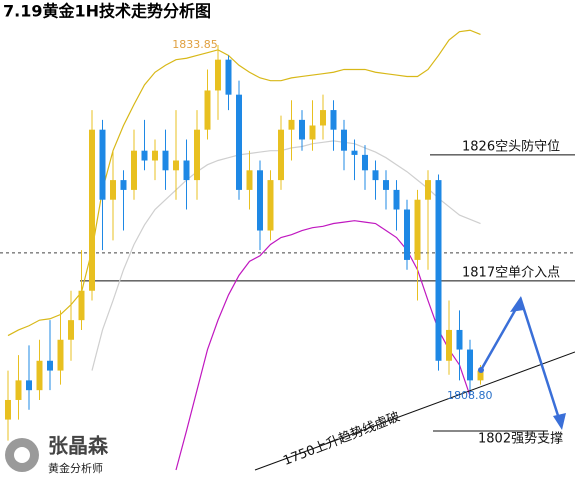  I want to click on high-label: 1833.85, so click(195, 44).